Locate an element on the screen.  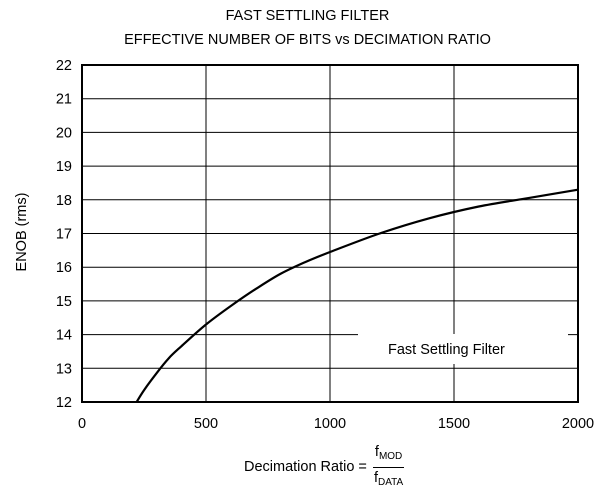
fraction-numerator: fMOD is located at coordinates (388, 456).